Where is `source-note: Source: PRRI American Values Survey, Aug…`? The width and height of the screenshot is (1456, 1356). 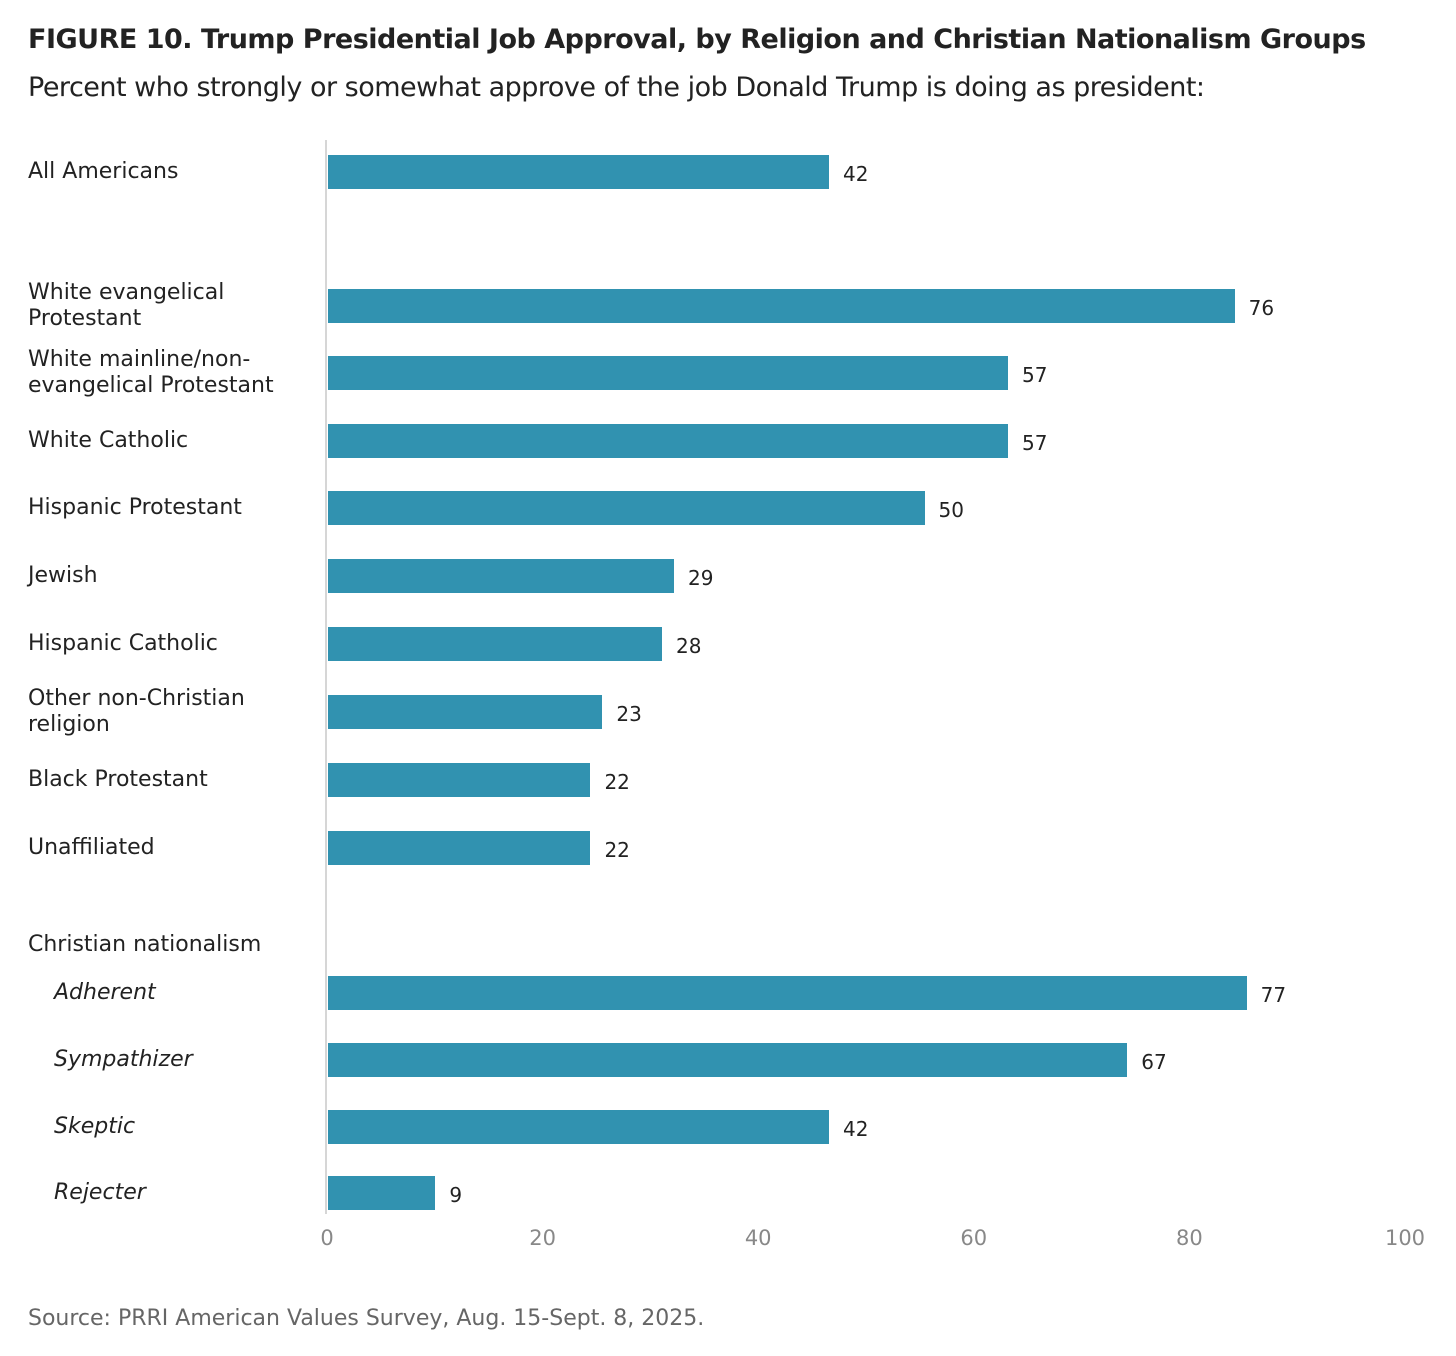
source-note: Source: PRRI American Values Survey, Aug… is located at coordinates (366, 1318).